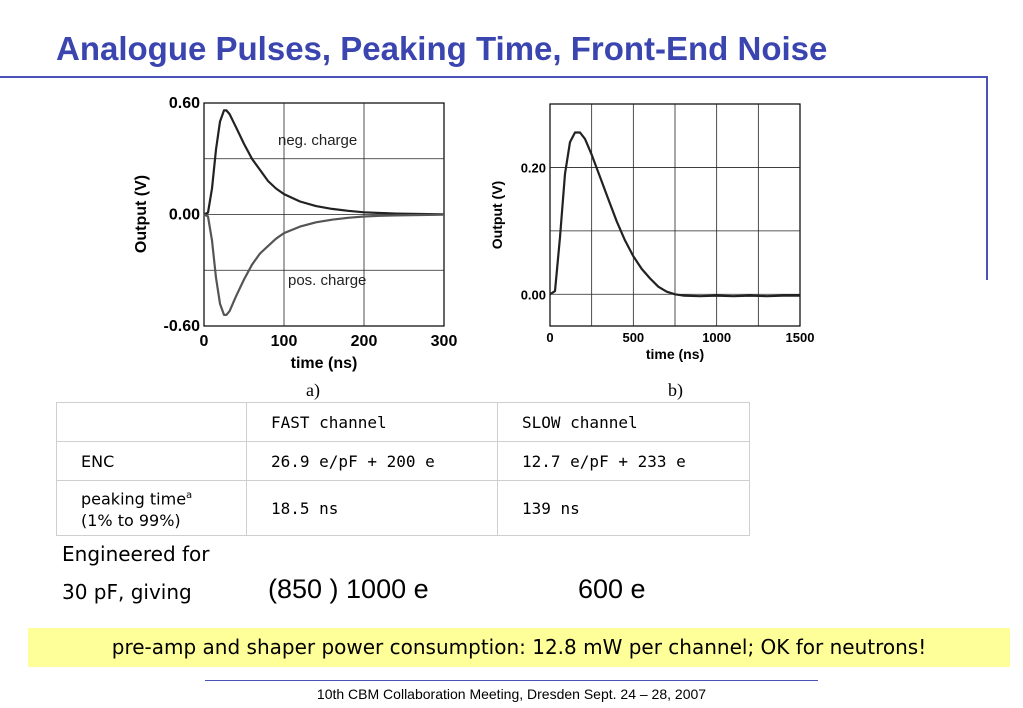 This screenshot has width=1023, height=708. Describe the element at coordinates (372, 508) in the screenshot. I see `cell-peaking-fast: 18.5 ns` at that location.